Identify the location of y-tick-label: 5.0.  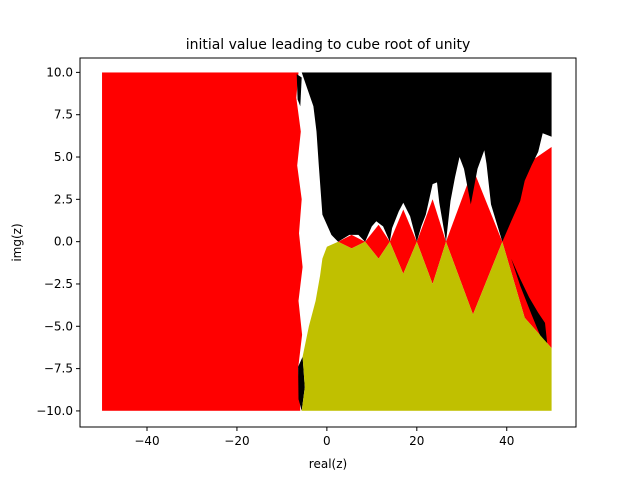
(63, 157).